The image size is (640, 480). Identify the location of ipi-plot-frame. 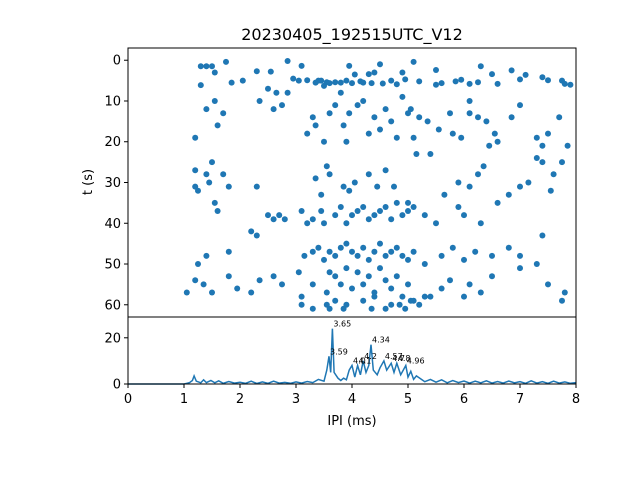
(352, 350).